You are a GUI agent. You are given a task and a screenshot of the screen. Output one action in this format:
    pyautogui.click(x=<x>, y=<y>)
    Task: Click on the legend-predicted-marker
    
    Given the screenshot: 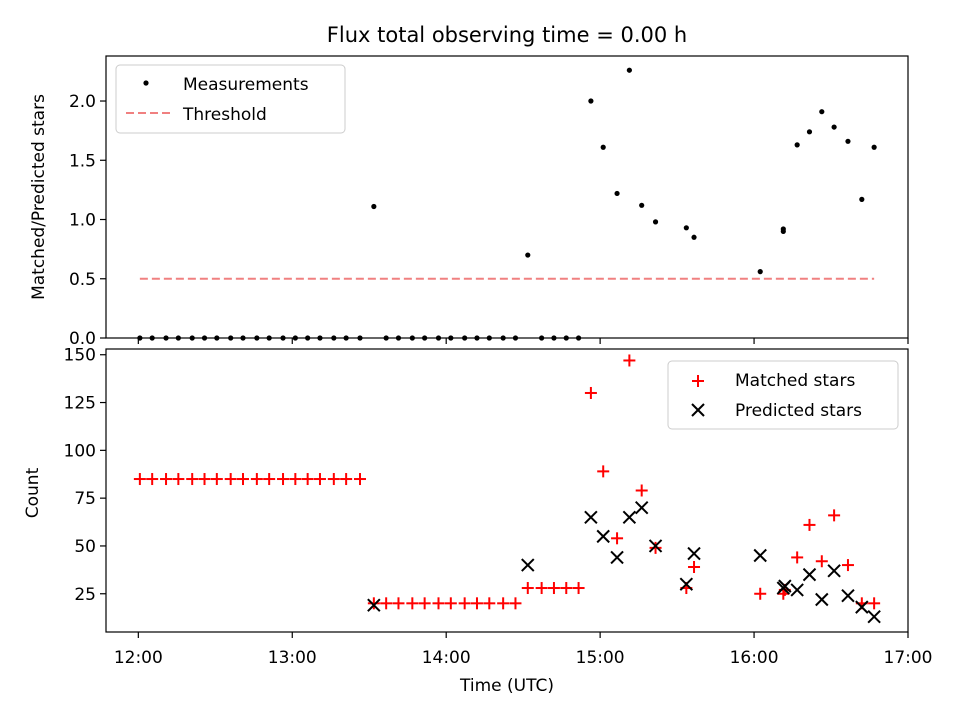 What is the action you would take?
    pyautogui.click(x=698, y=410)
    